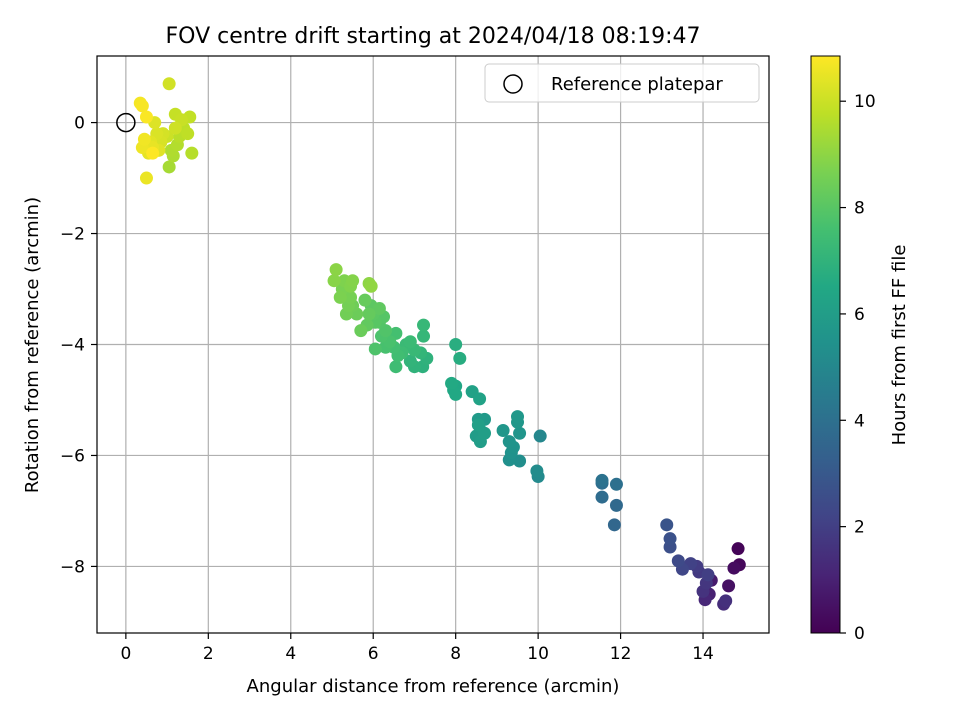 Image resolution: width=960 pixels, height=720 pixels. What do you see at coordinates (859, 528) in the screenshot?
I see `colorbar-tick-label: 2` at bounding box center [859, 528].